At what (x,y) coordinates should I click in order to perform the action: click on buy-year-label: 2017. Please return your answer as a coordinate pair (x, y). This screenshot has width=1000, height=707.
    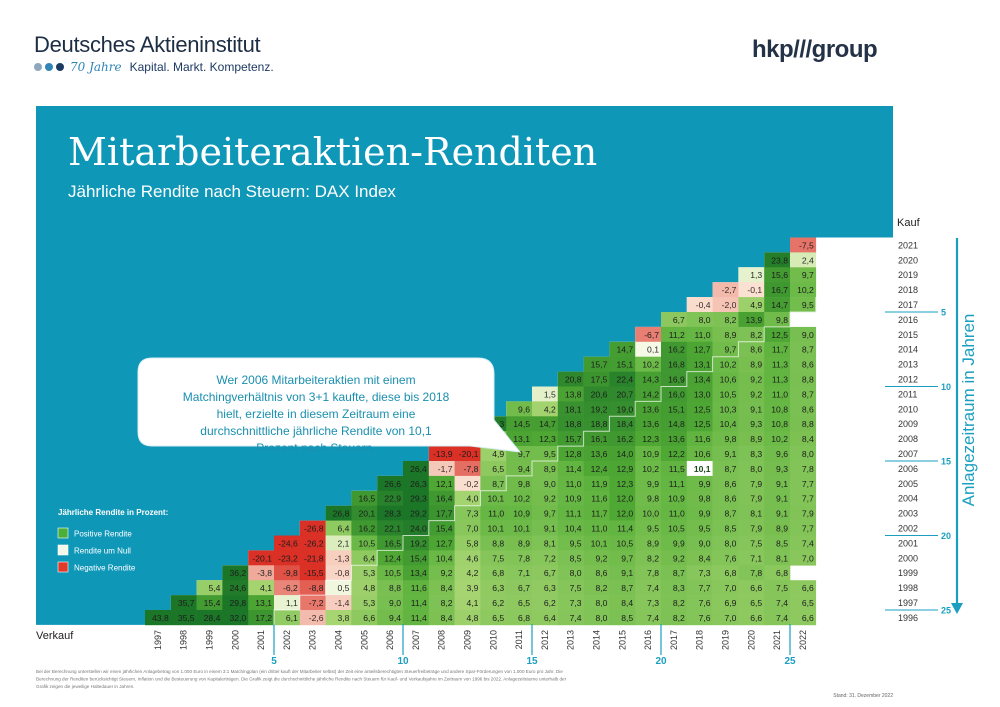
    Looking at the image, I should click on (908, 305).